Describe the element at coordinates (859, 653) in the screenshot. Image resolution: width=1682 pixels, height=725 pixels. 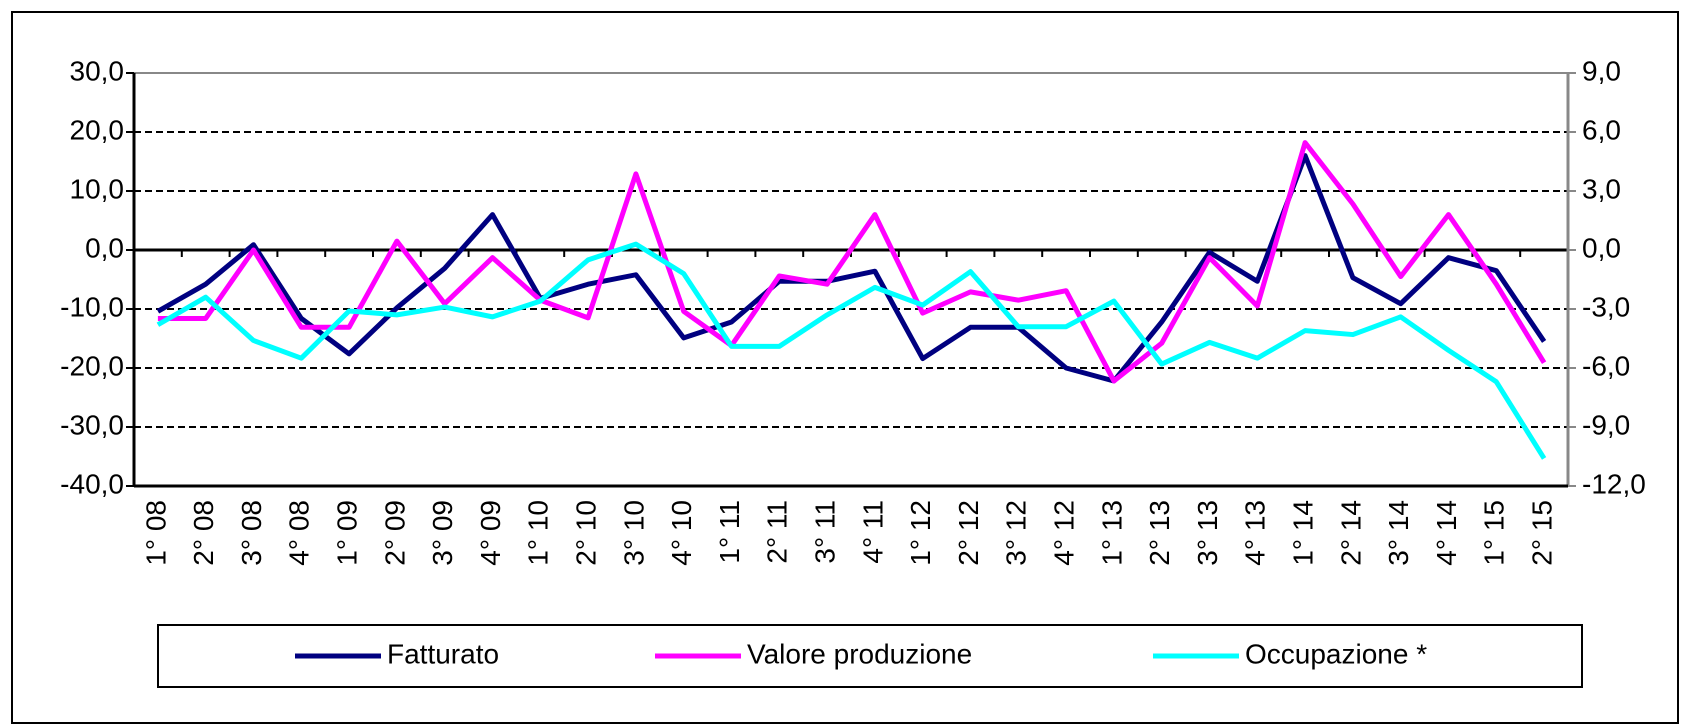
I see `legend-label: Valore produzione` at that location.